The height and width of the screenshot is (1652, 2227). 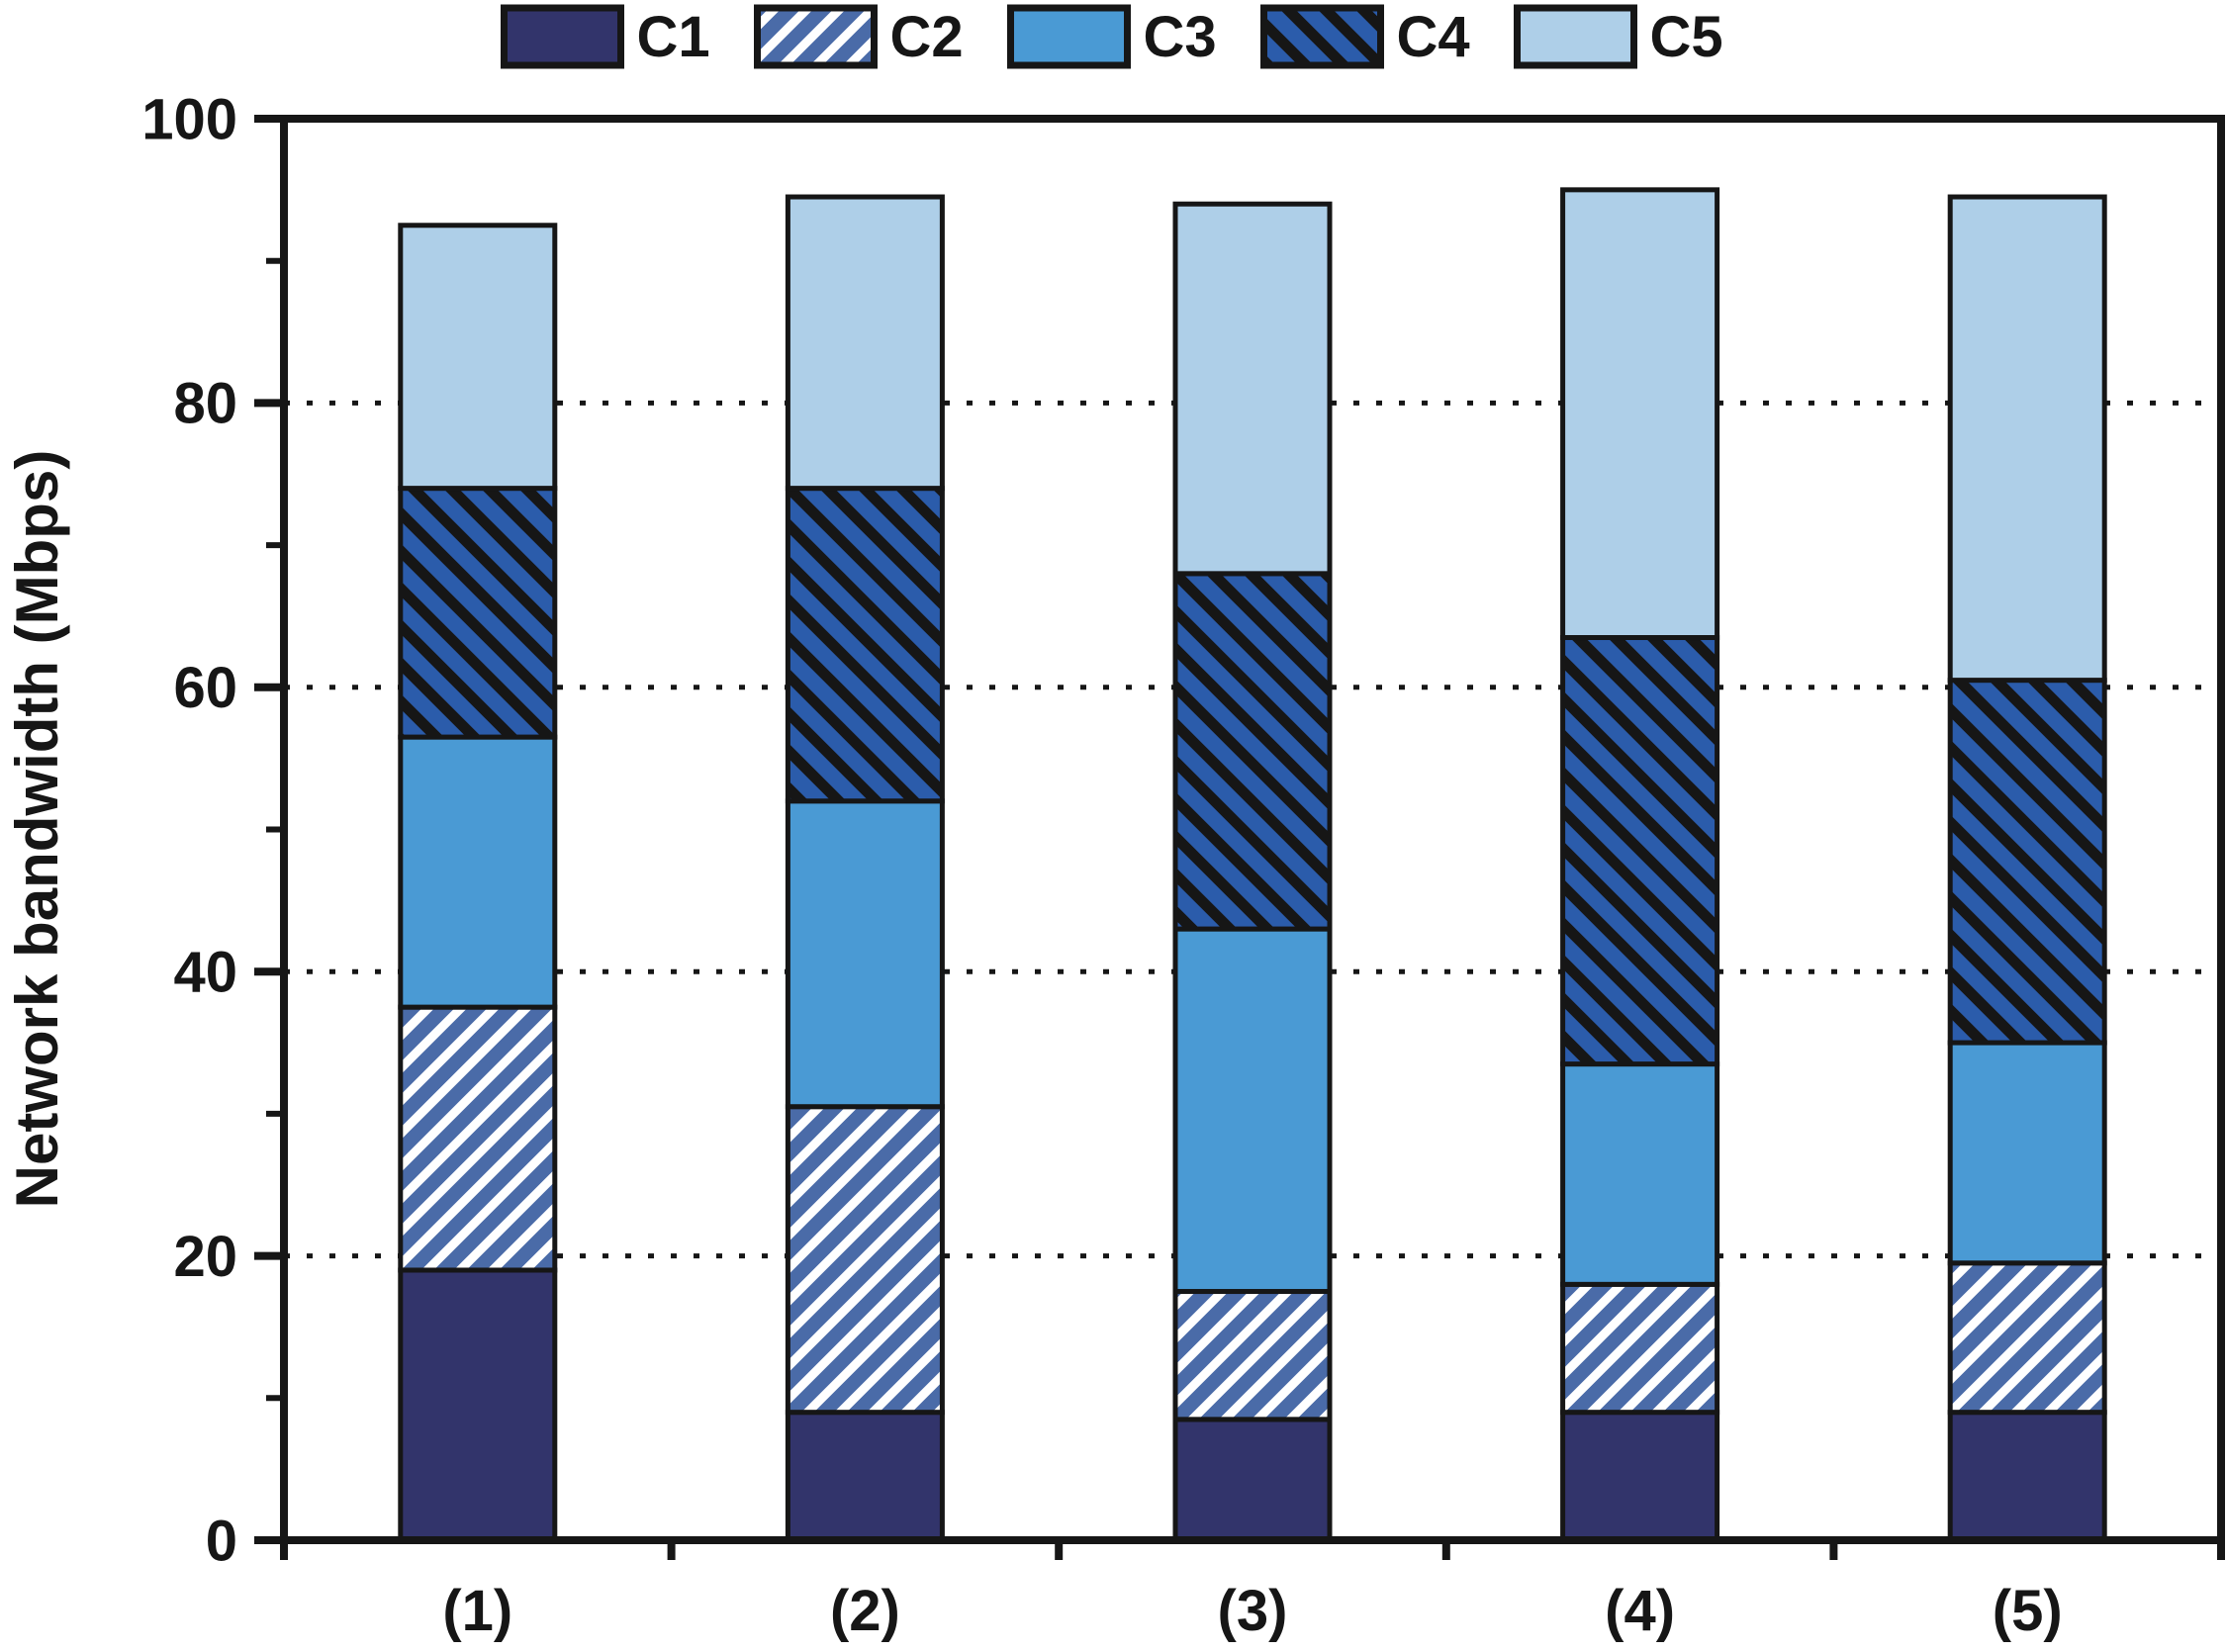 What do you see at coordinates (2027, 1476) in the screenshot?
I see `bar-5-segment-C1` at bounding box center [2027, 1476].